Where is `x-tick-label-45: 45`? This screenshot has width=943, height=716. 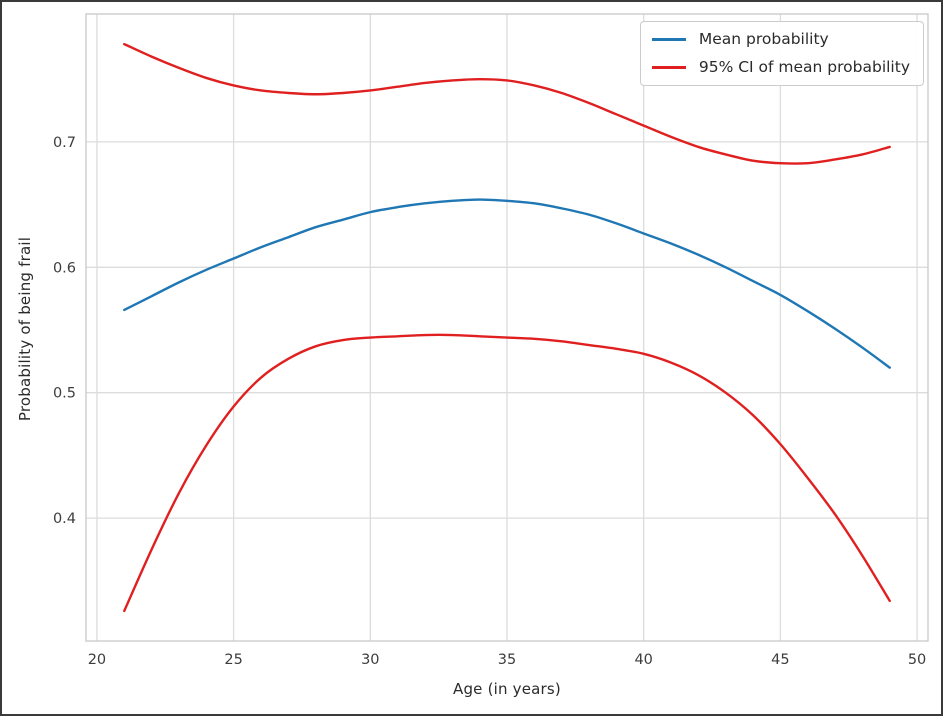 x-tick-label-45: 45 is located at coordinates (780, 660).